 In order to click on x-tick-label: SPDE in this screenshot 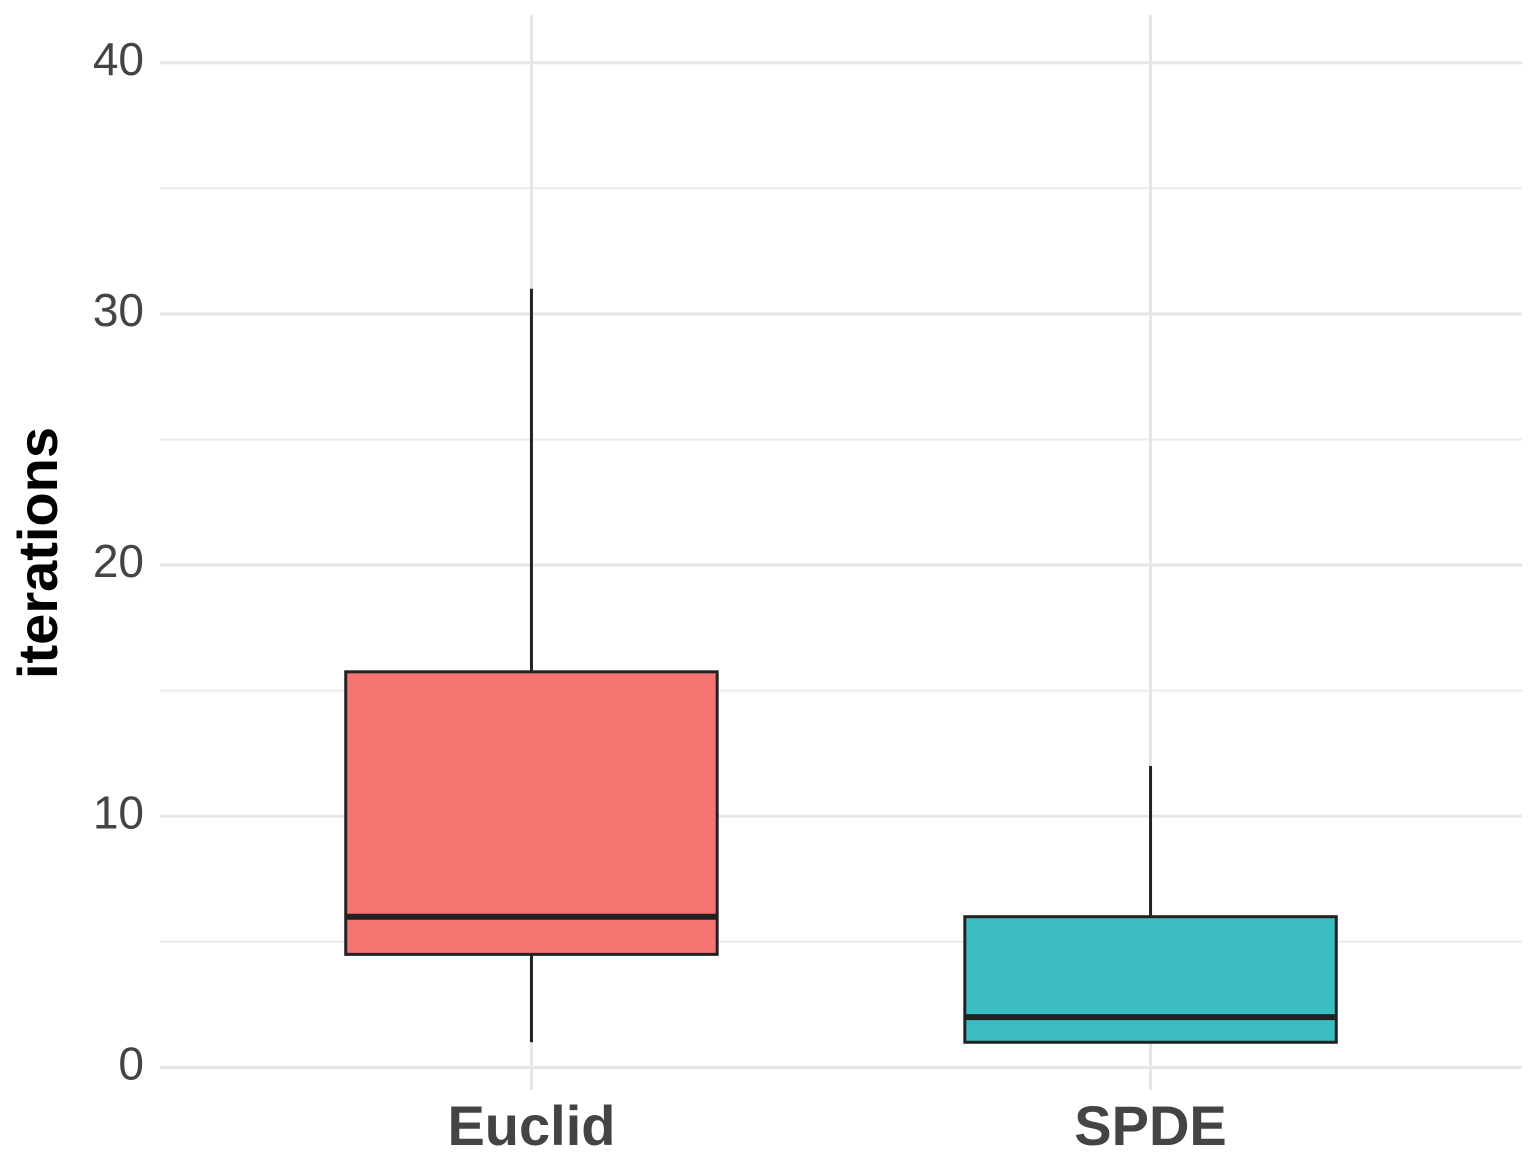, I will do `click(1150, 1125)`.